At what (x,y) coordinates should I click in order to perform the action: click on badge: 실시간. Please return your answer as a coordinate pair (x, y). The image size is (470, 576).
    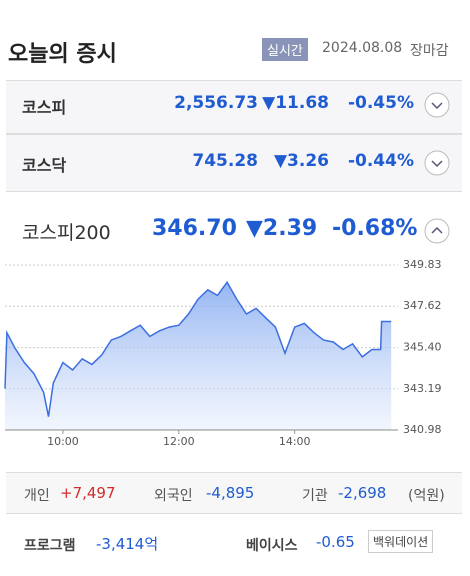
    Looking at the image, I should click on (285, 49).